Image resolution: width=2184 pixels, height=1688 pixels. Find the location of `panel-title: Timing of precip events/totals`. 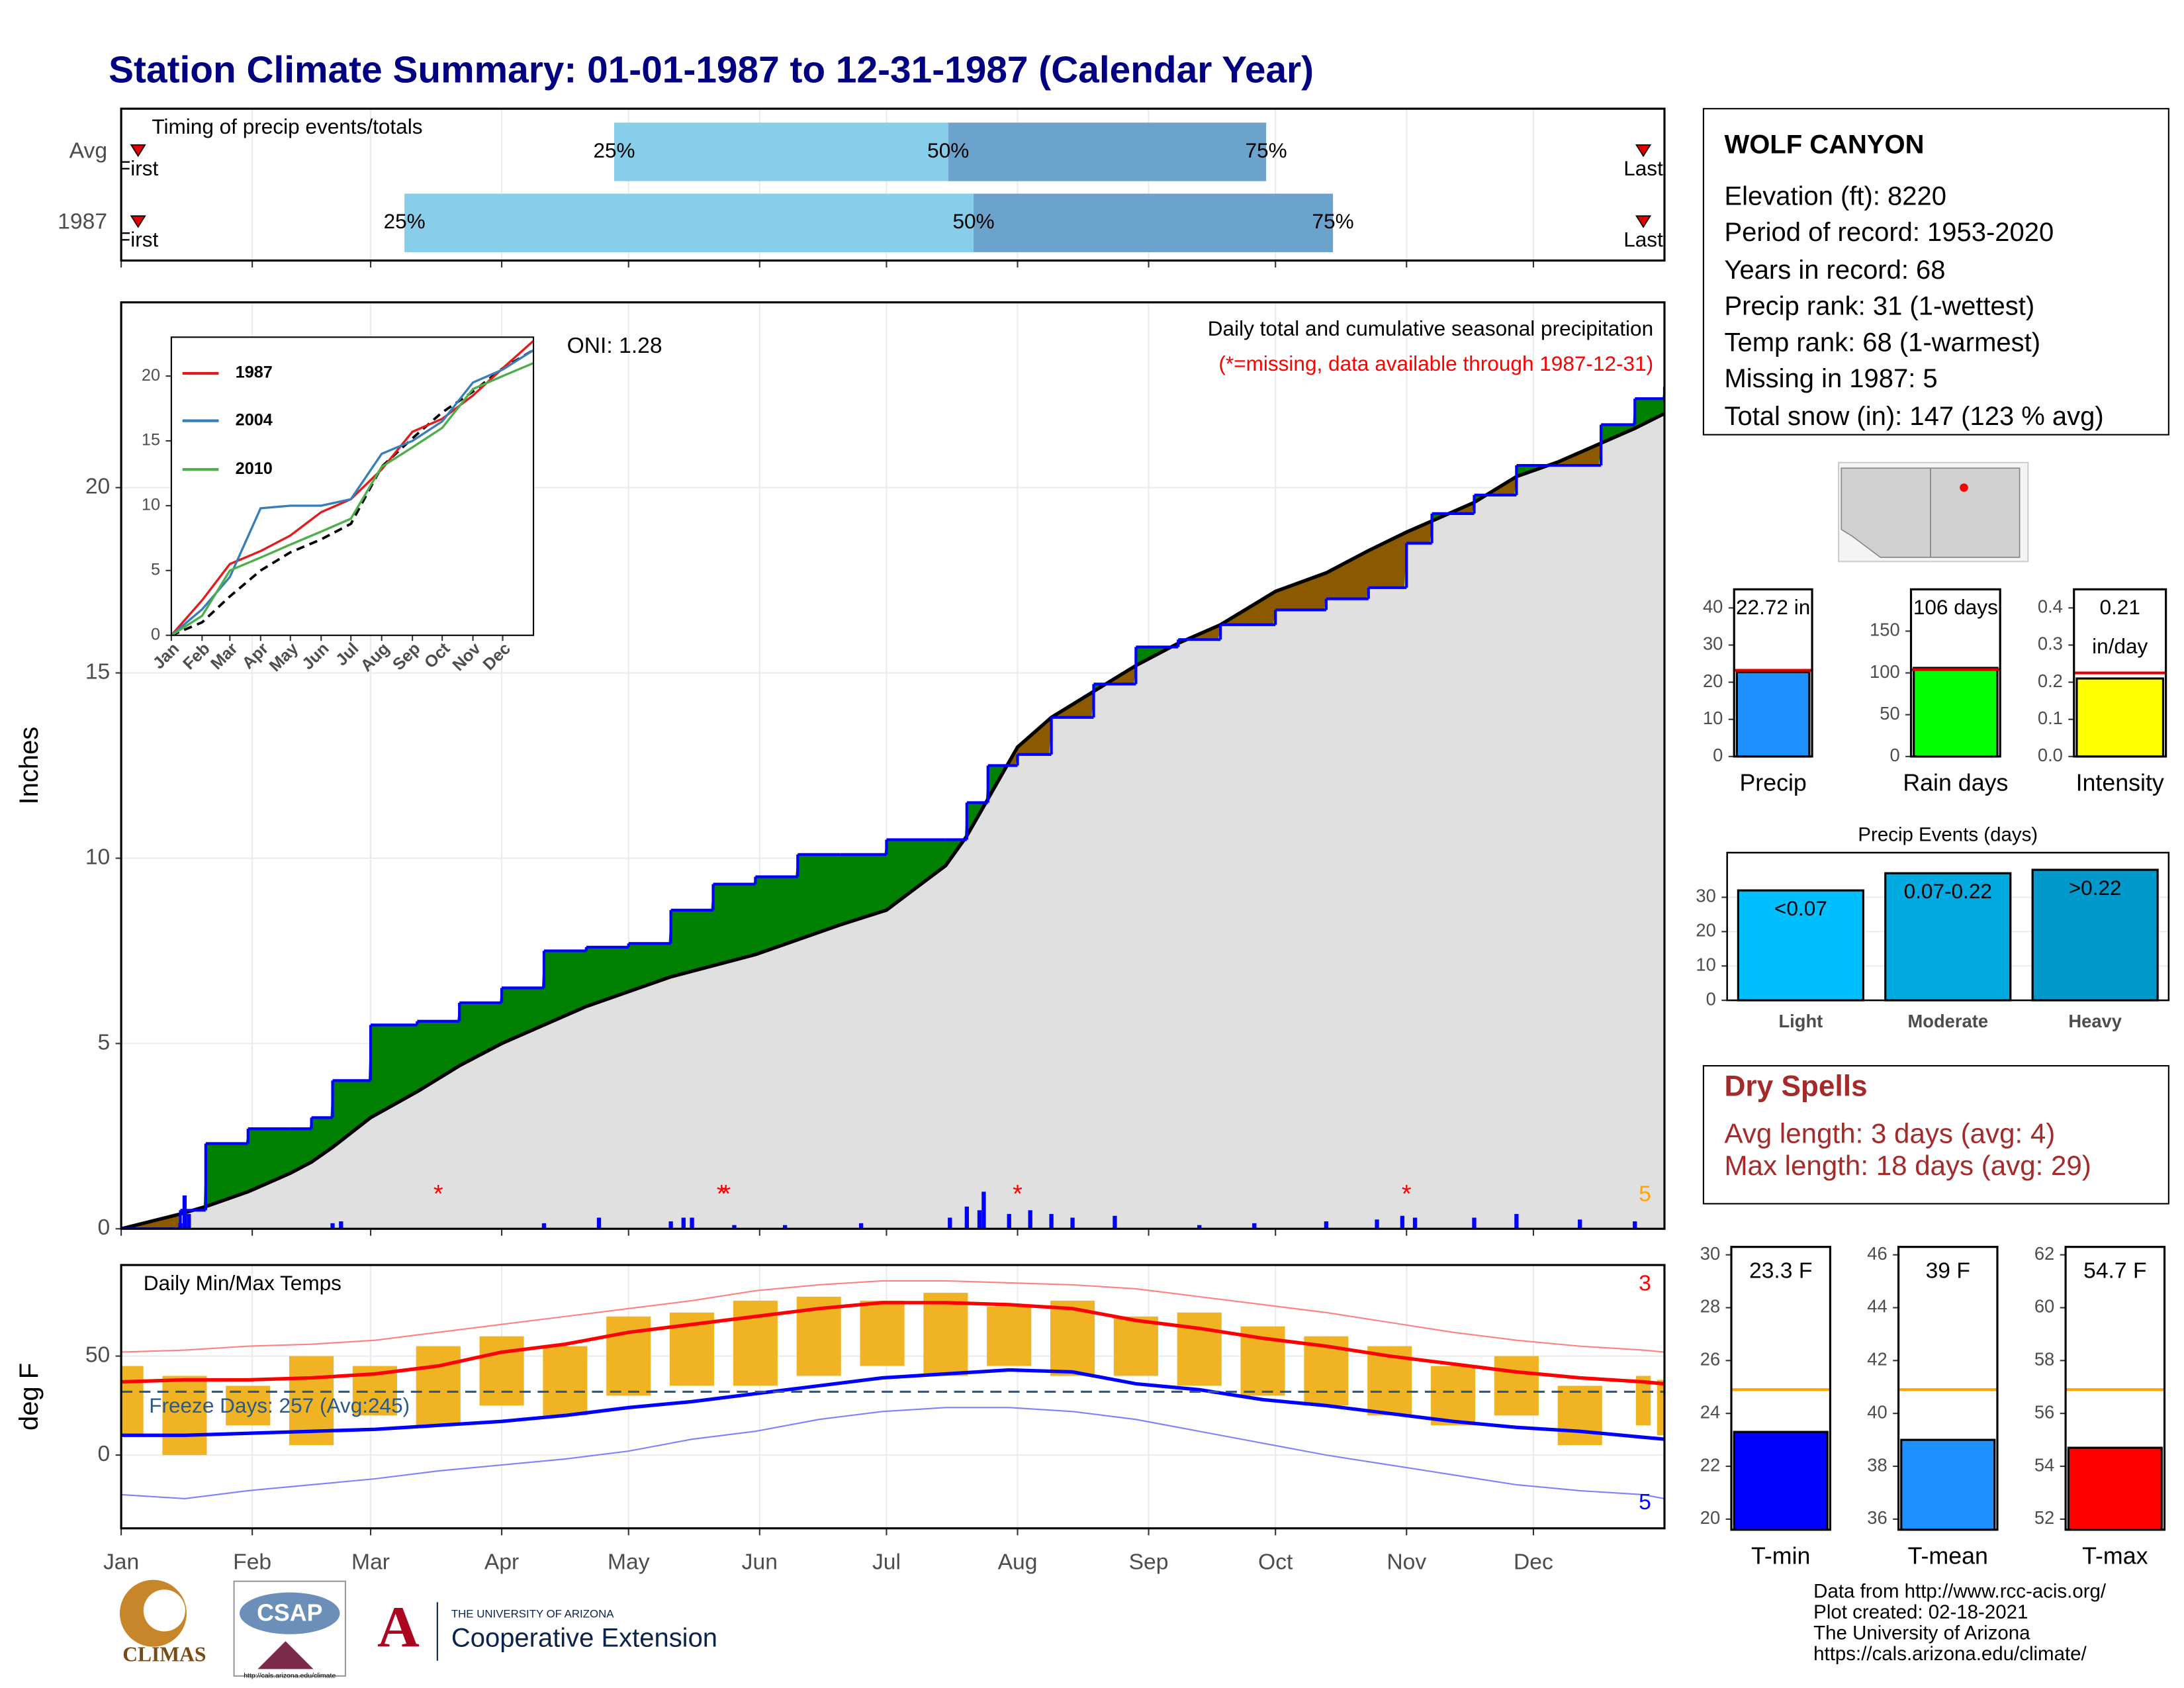

panel-title: Timing of precip events/totals is located at coordinates (287, 126).